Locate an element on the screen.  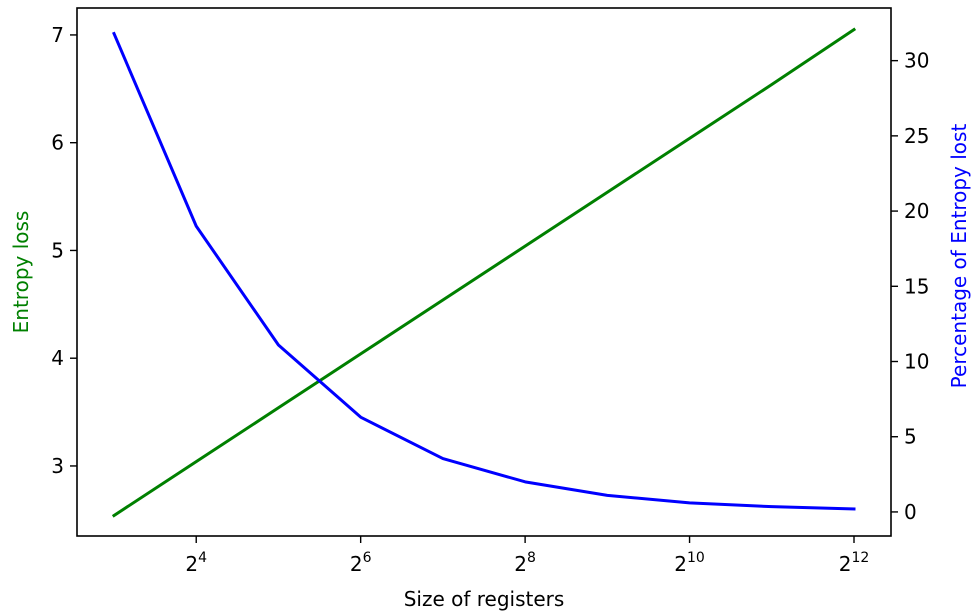
right-y-axis-title: Percentage of Entropy lost is located at coordinates (959, 256).